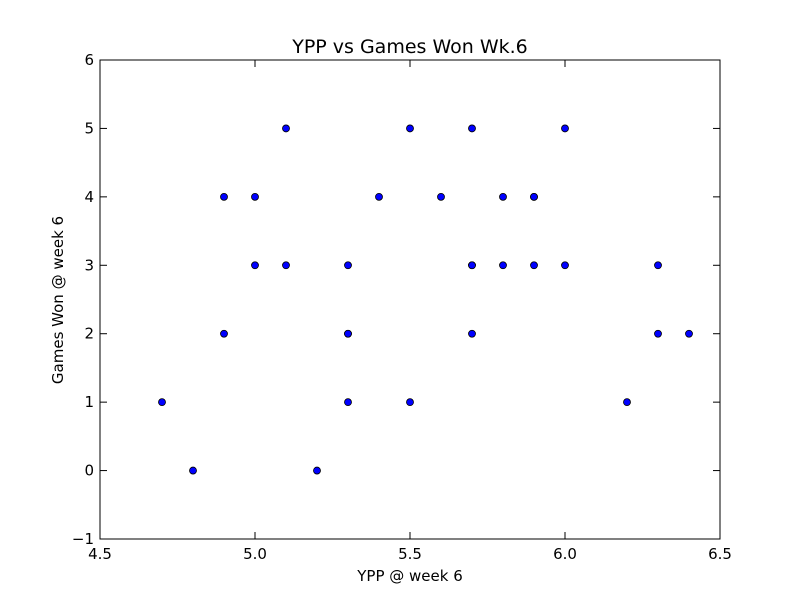 The height and width of the screenshot is (600, 800). What do you see at coordinates (409, 47) in the screenshot?
I see `chart-title: YPP vs Games Won Wk.6` at bounding box center [409, 47].